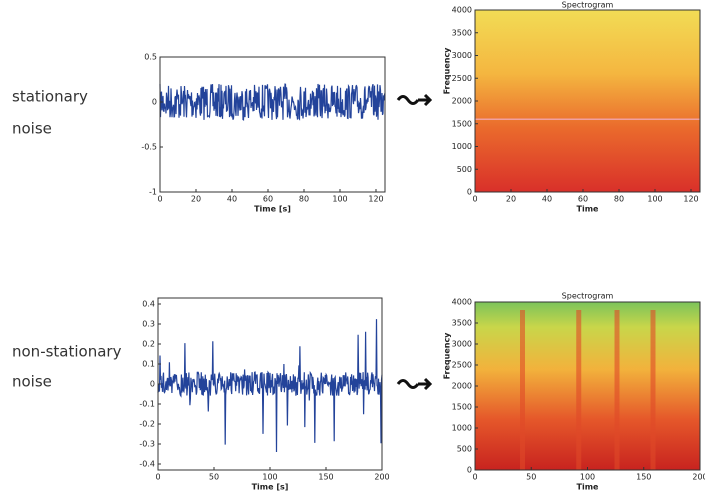  I want to click on y-tick-label: 0.3, so click(148, 324).